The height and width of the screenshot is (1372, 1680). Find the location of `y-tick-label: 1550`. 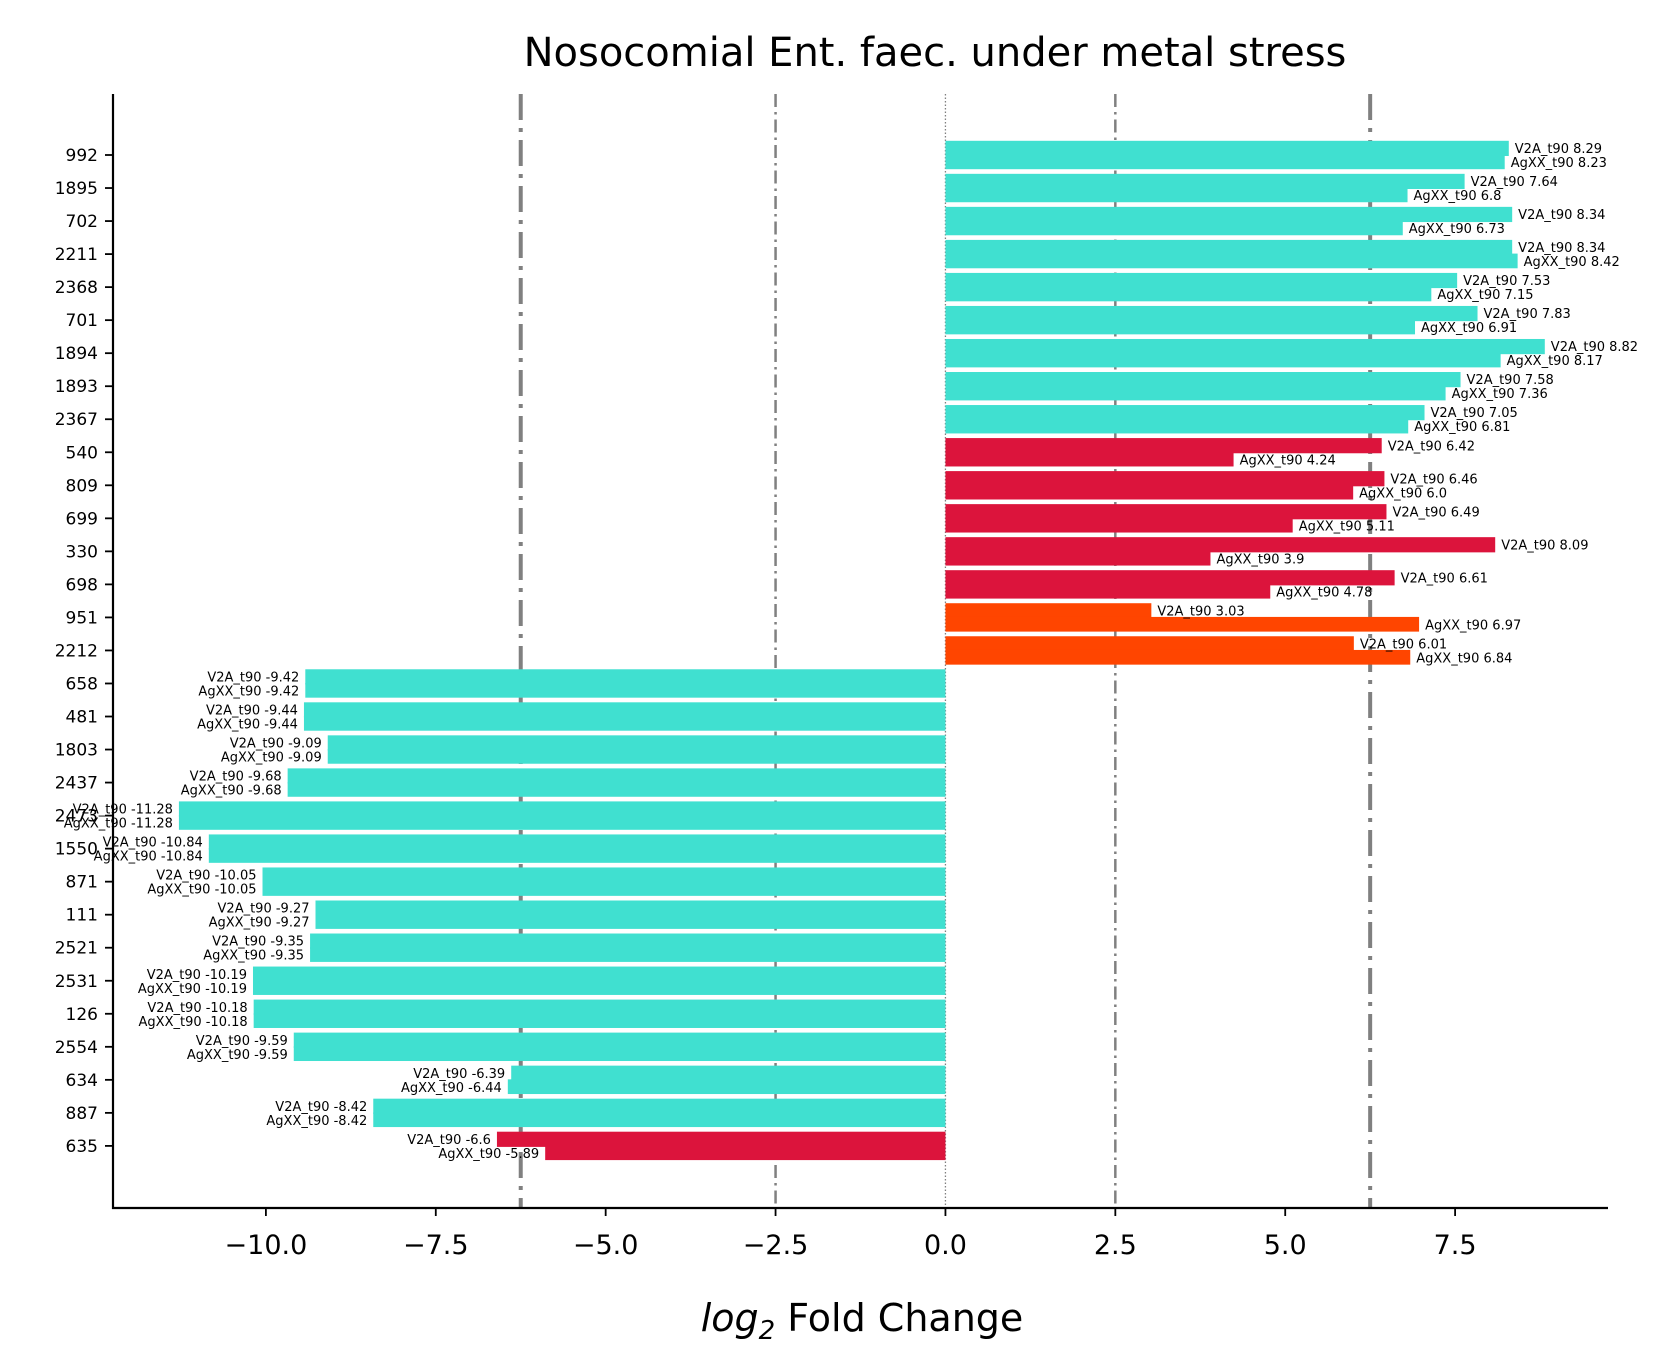

y-tick-label: 1550 is located at coordinates (76, 850).